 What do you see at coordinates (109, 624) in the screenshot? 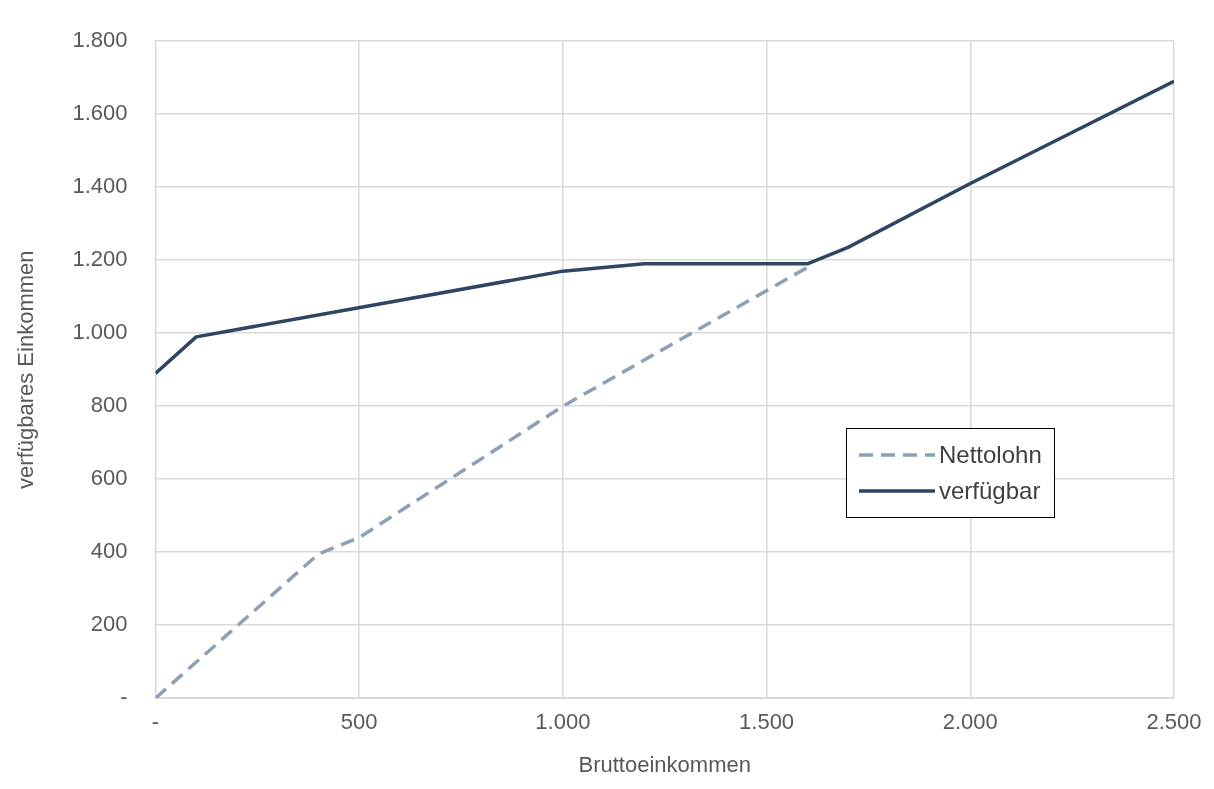
I see `y-tick-label: 200` at bounding box center [109, 624].